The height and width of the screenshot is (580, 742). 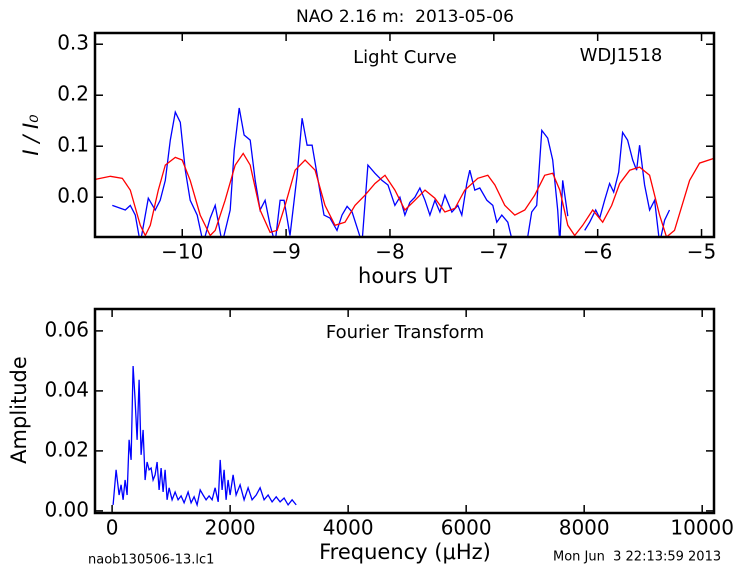 What do you see at coordinates (637, 557) in the screenshot?
I see `footer-date: Mon Jun 3 22:13:59 2013` at bounding box center [637, 557].